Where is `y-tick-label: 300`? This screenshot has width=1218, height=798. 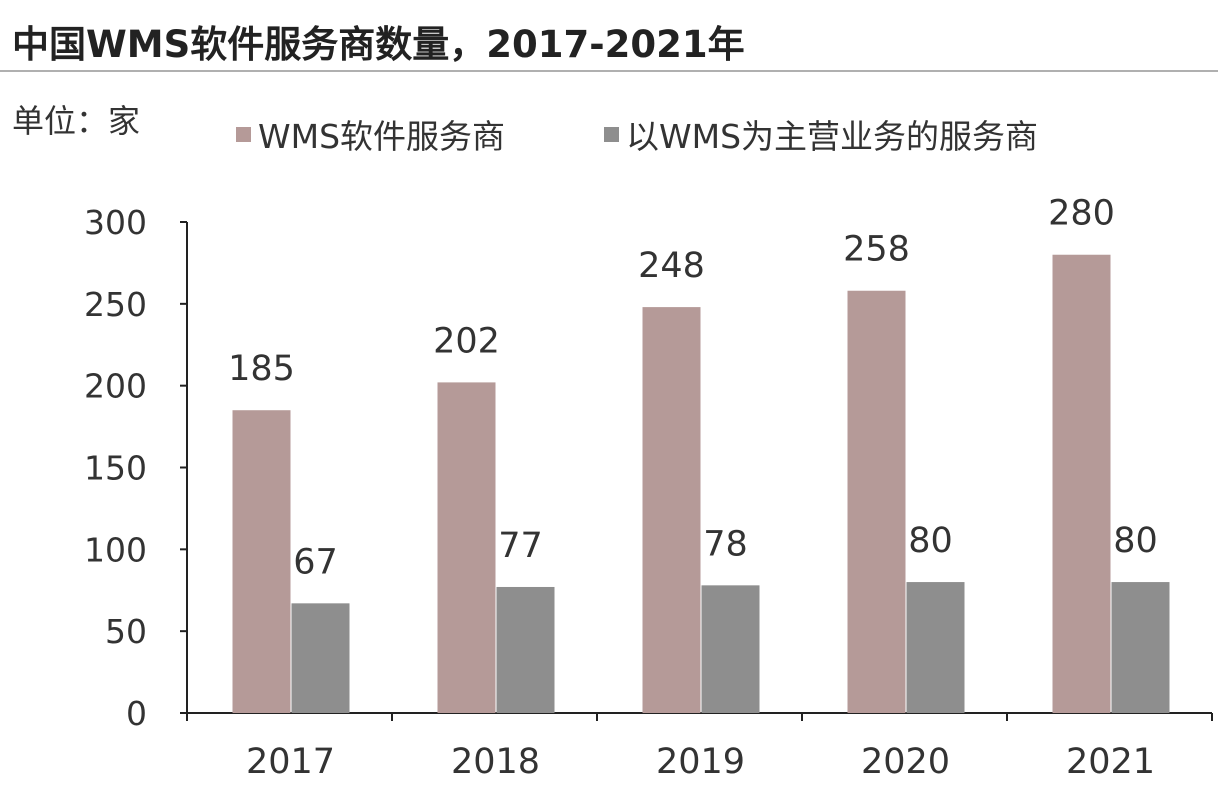
y-tick-label: 300 is located at coordinates (115, 222).